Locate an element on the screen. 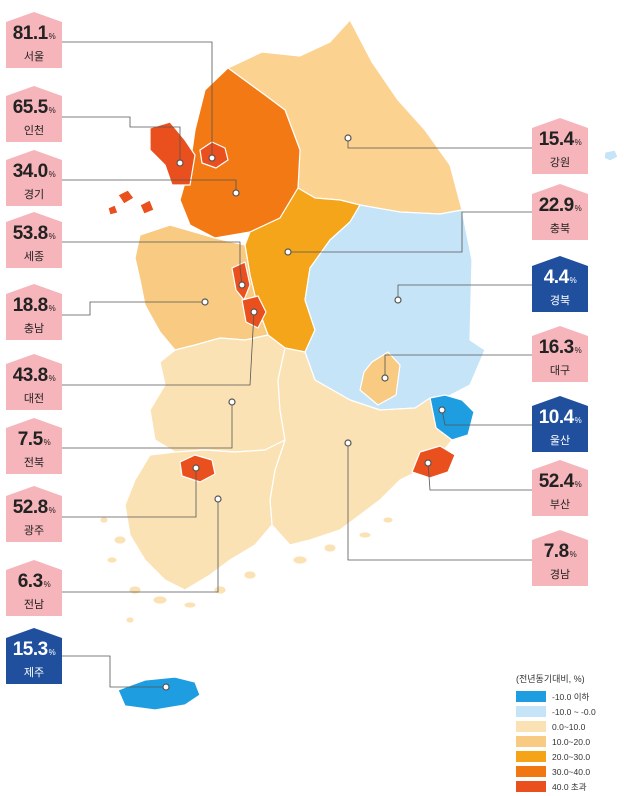 The image size is (624, 796). label-gwangju-name: 광주 is located at coordinates (34, 531).